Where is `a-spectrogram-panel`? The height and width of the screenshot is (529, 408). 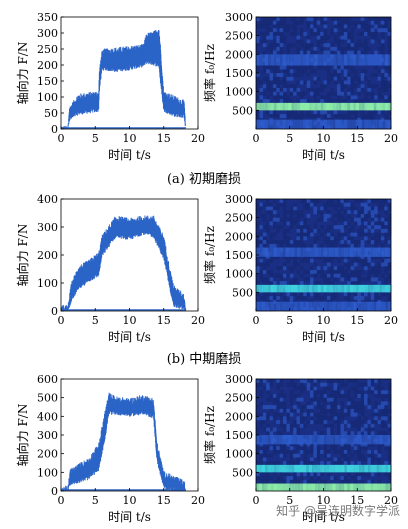
a-spectrogram-panel is located at coordinates (323, 73).